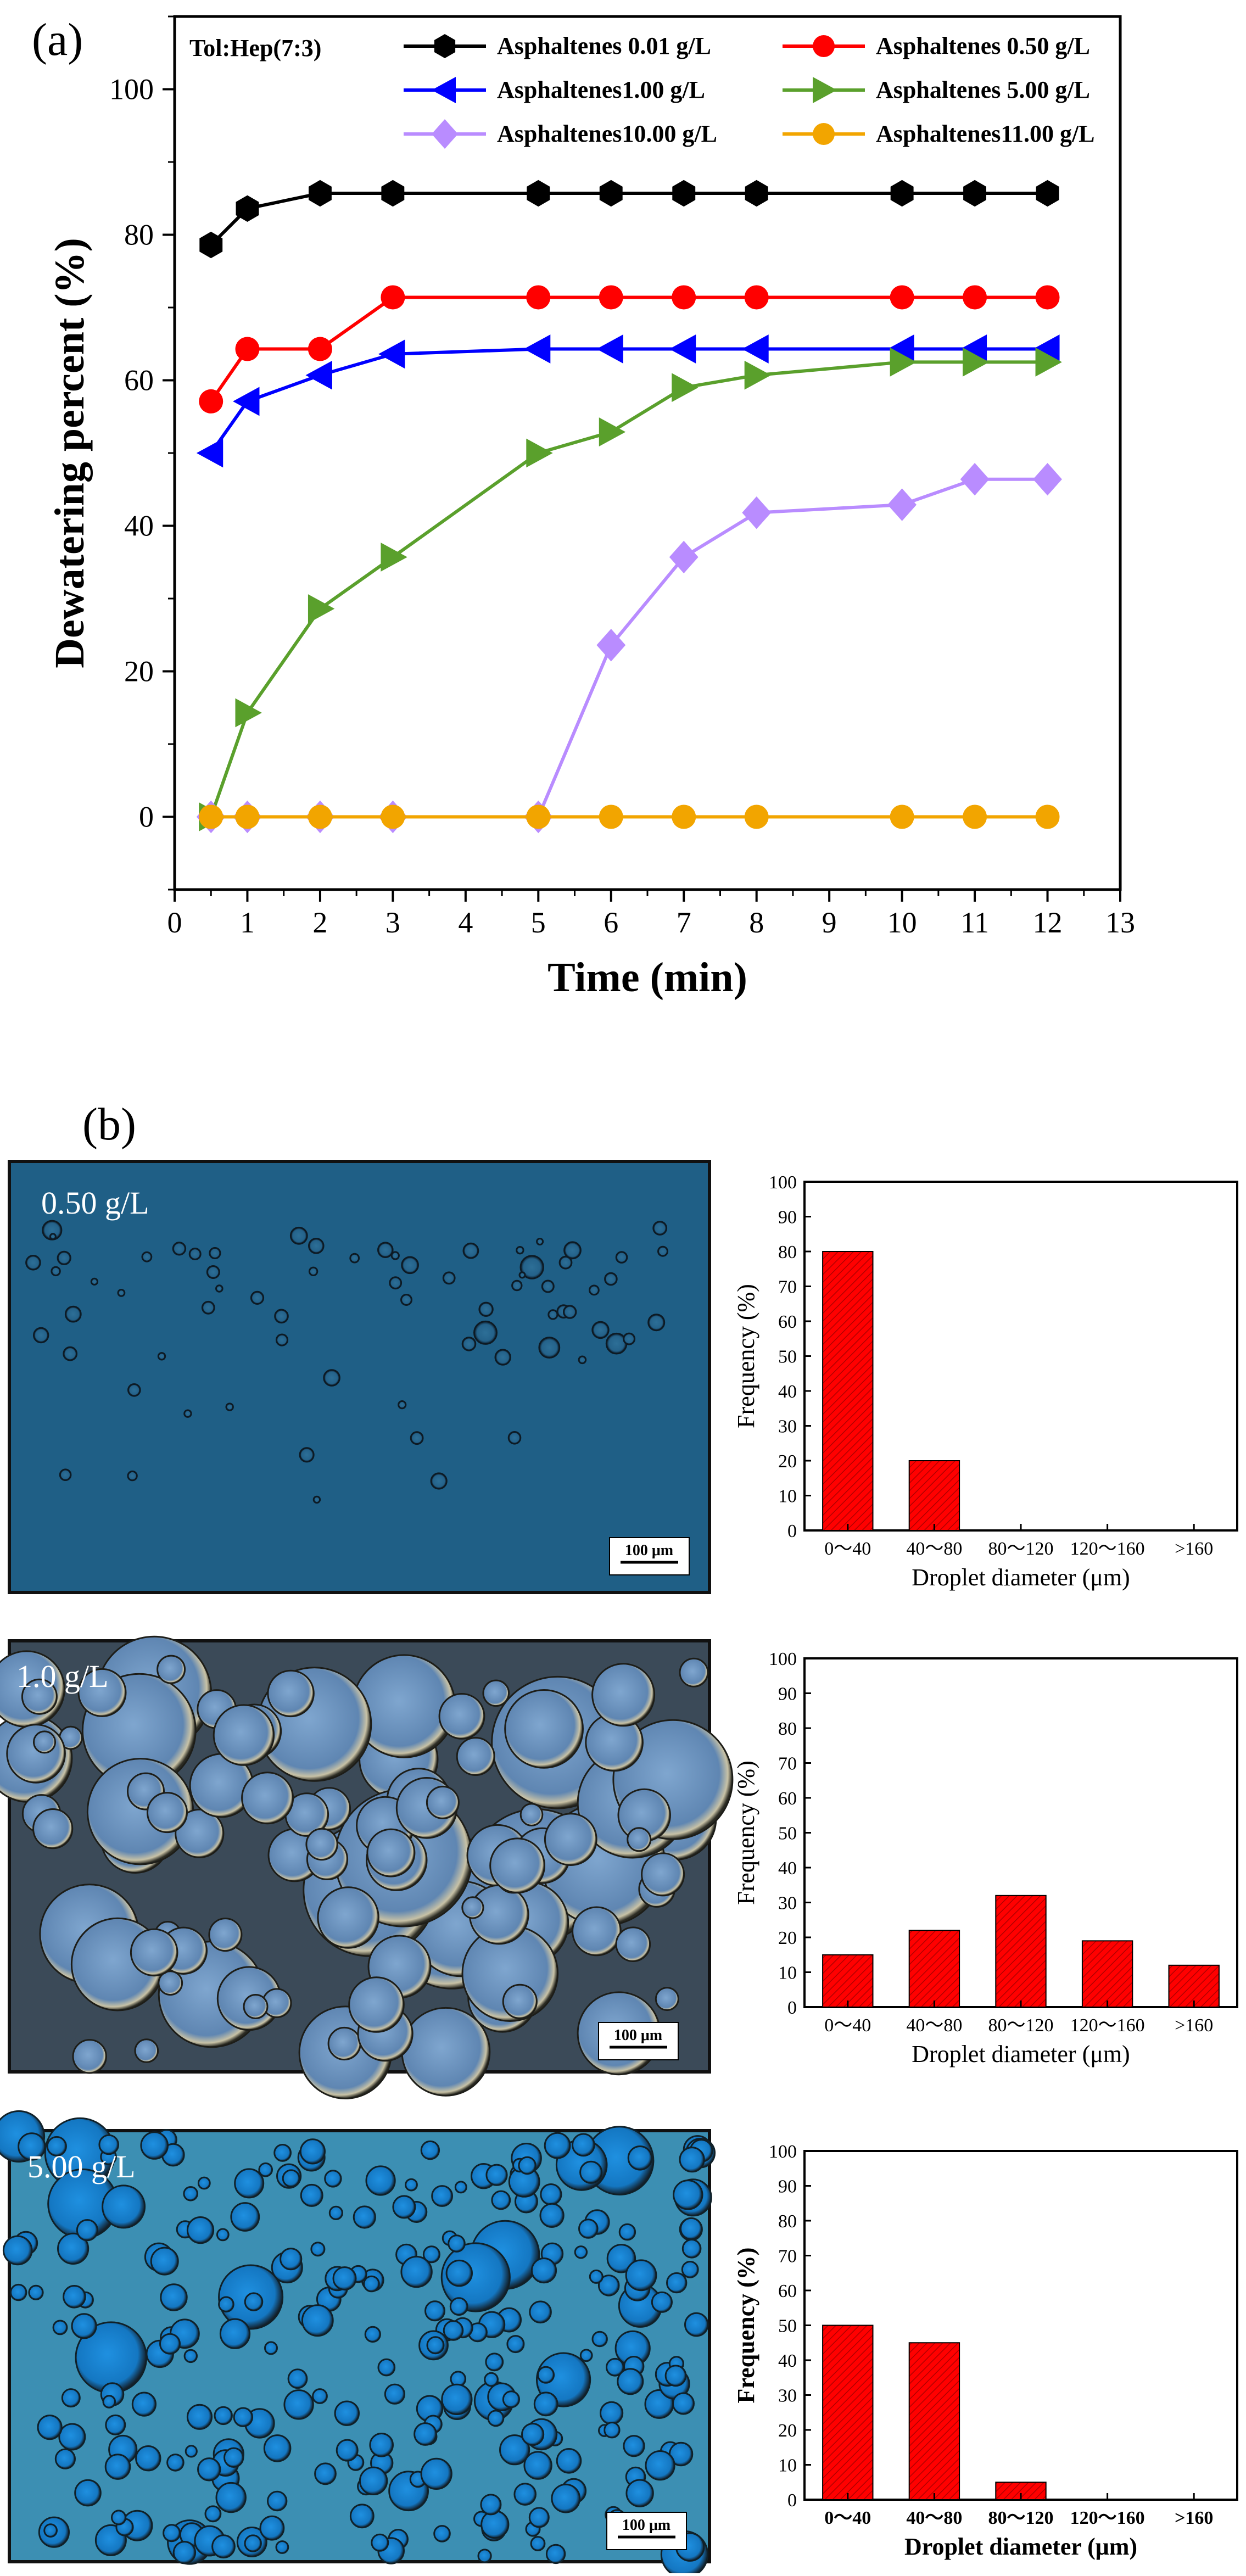 This screenshot has width=1246, height=2576. Describe the element at coordinates (638, 2036) in the screenshot. I see `scale-bar-label: 100 μm` at that location.